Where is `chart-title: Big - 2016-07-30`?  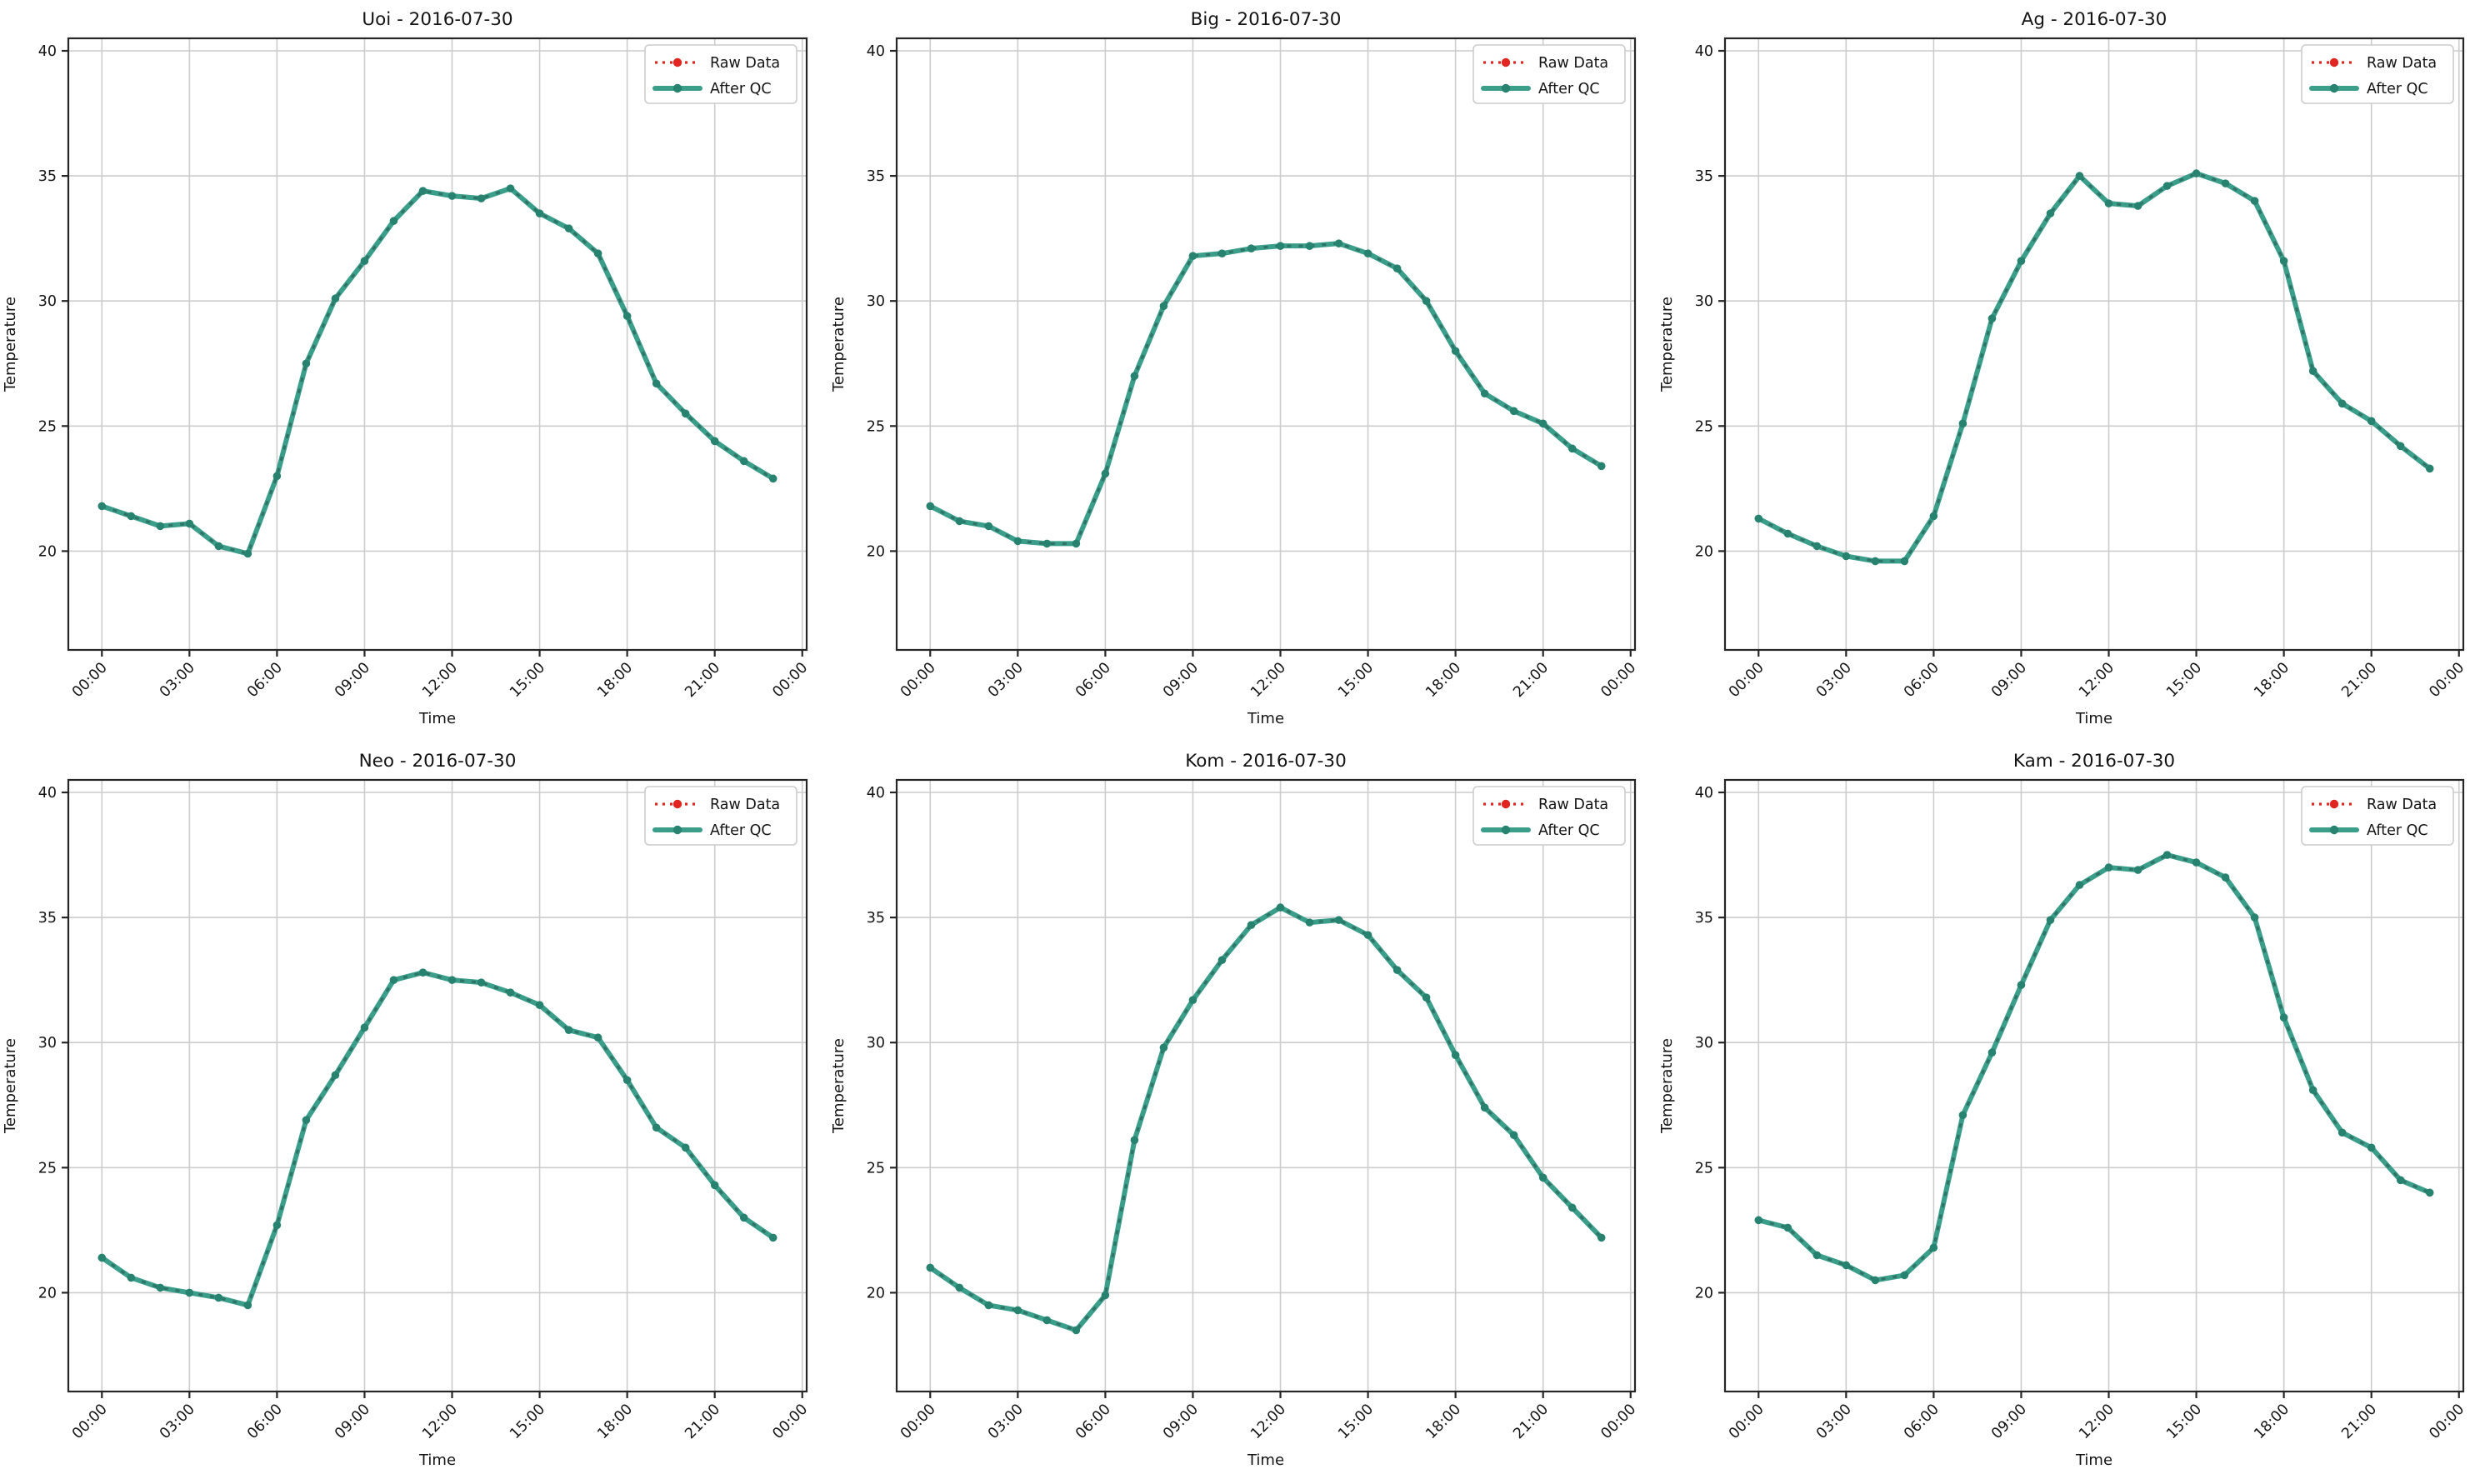
chart-title: Big - 2016-07-30 is located at coordinates (1266, 19).